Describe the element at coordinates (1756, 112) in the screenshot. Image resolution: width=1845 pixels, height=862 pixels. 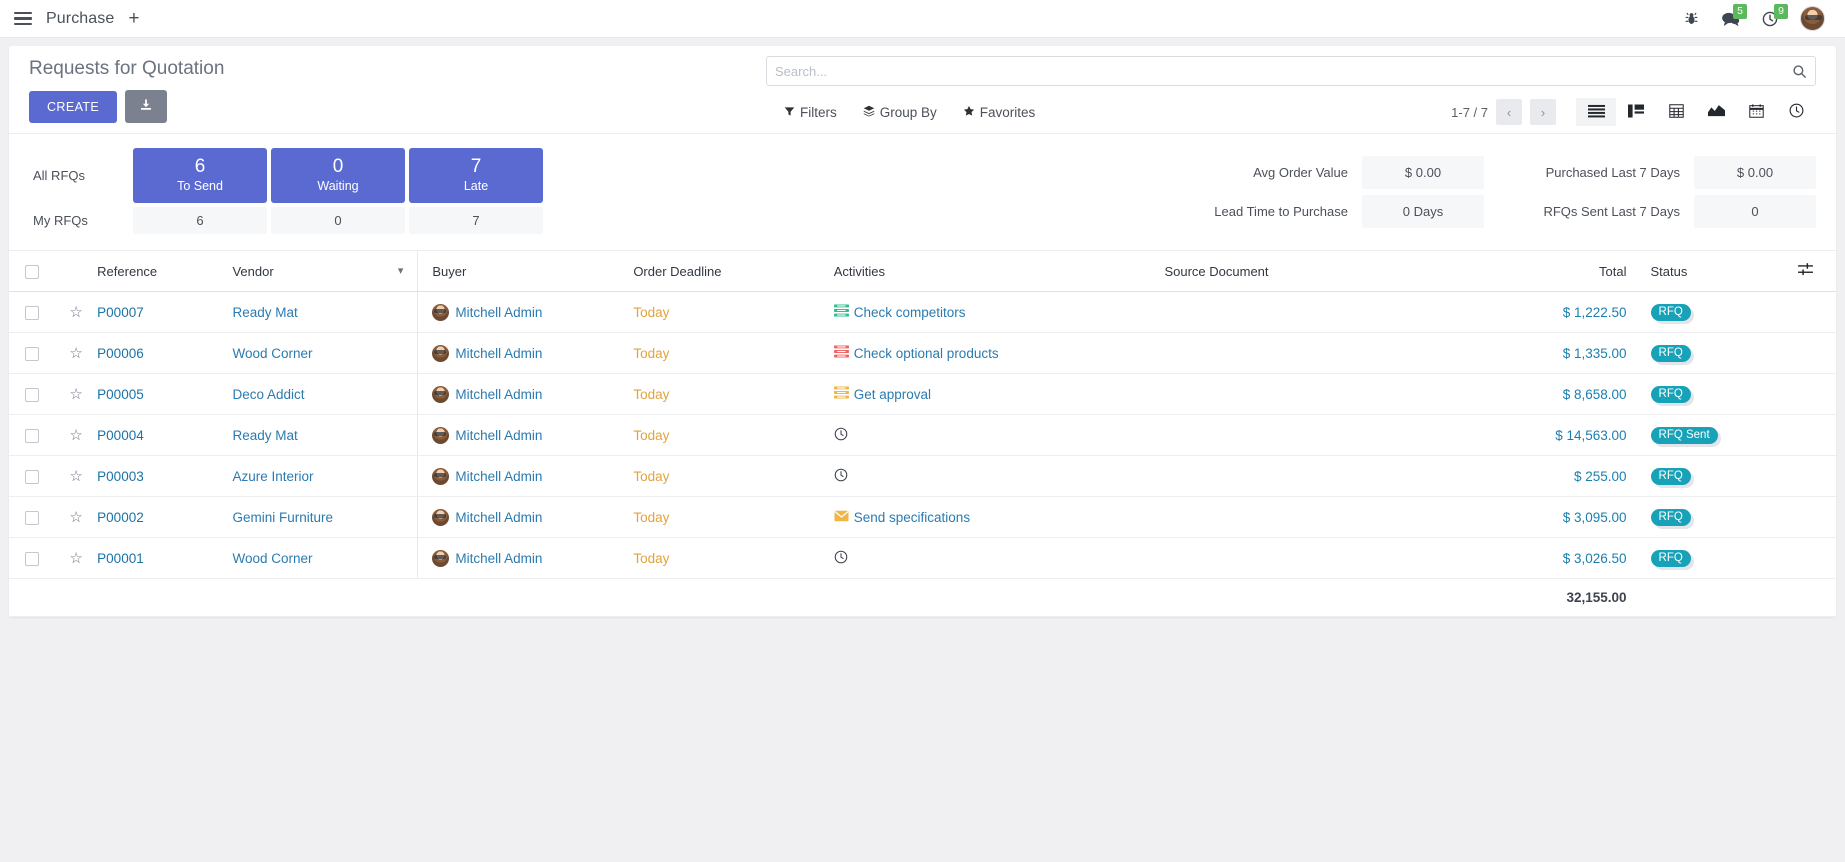
I see `calendar-view-button` at that location.